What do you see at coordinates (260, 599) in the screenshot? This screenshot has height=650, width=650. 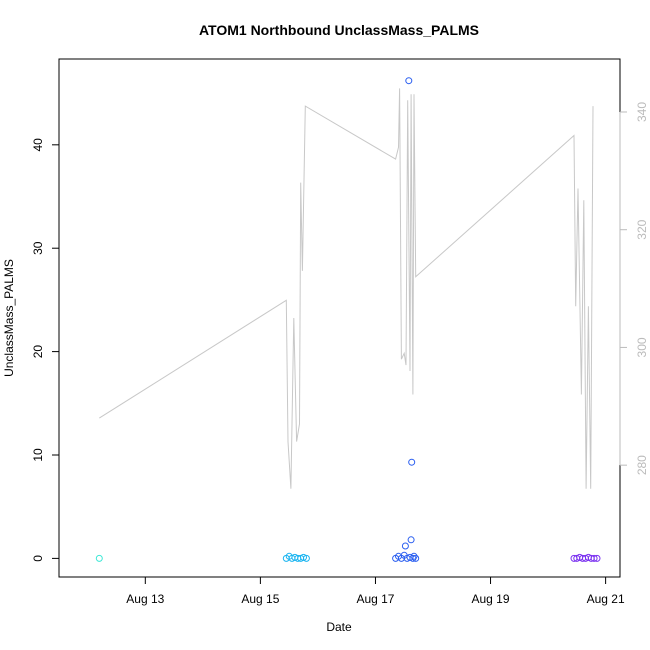 I see `x-tick-label: Aug 15` at bounding box center [260, 599].